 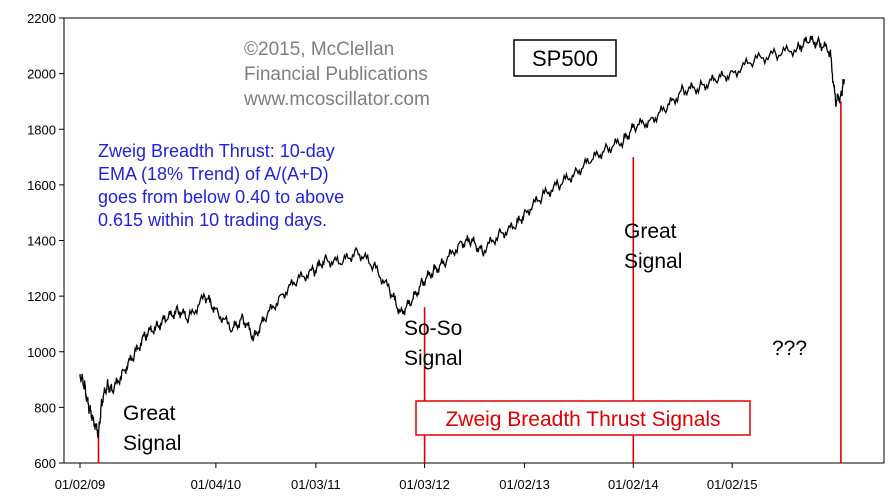 What do you see at coordinates (152, 443) in the screenshot?
I see `signal-label-1-line-2: Signal` at bounding box center [152, 443].